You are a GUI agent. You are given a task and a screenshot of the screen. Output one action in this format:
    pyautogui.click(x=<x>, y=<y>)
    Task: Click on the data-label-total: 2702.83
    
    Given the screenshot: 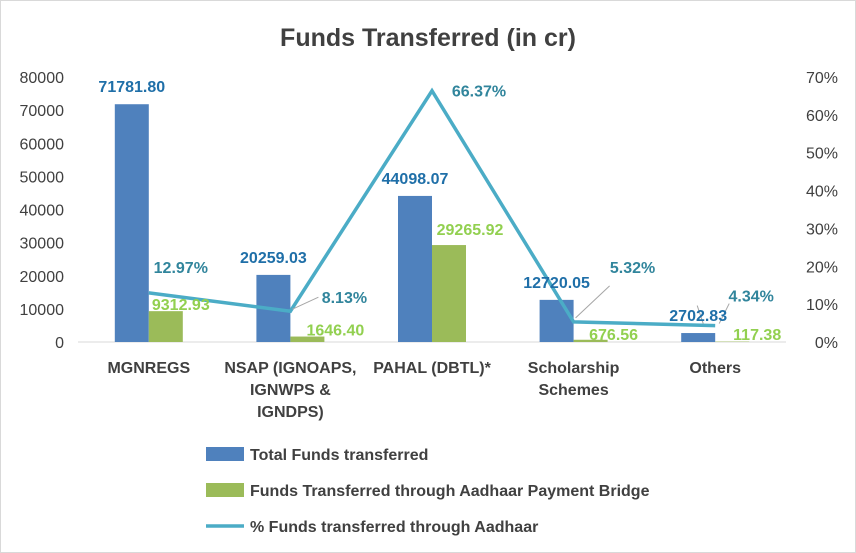 What is the action you would take?
    pyautogui.click(x=698, y=316)
    